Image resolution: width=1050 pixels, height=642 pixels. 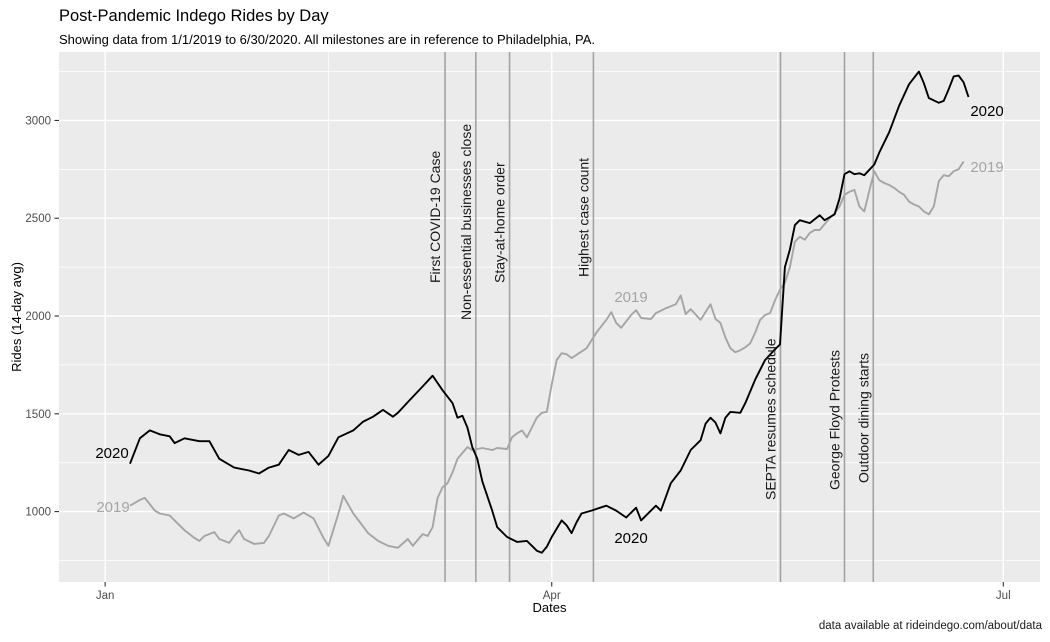 What do you see at coordinates (38, 121) in the screenshot?
I see `y-tick-label: 3000` at bounding box center [38, 121].